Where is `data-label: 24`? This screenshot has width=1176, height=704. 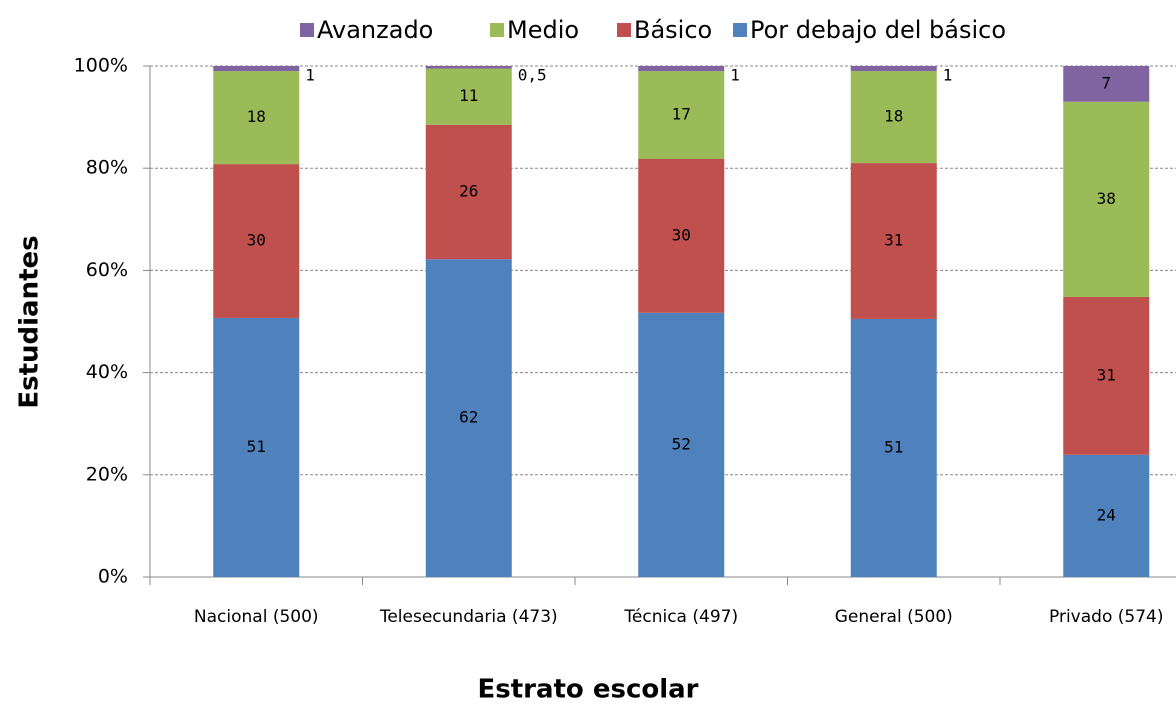 data-label: 24 is located at coordinates (1106, 514).